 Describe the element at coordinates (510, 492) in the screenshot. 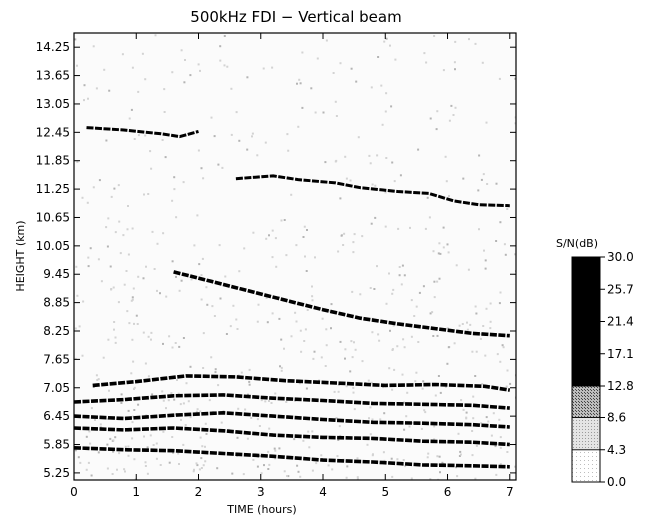

I see `x-tick-label: 7` at that location.